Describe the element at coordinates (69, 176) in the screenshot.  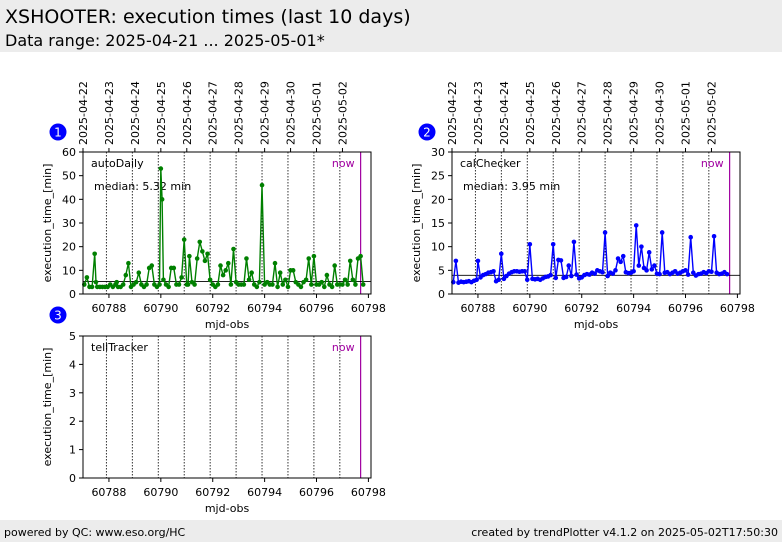
I see `panel1-y-tick-label: 50` at that location.